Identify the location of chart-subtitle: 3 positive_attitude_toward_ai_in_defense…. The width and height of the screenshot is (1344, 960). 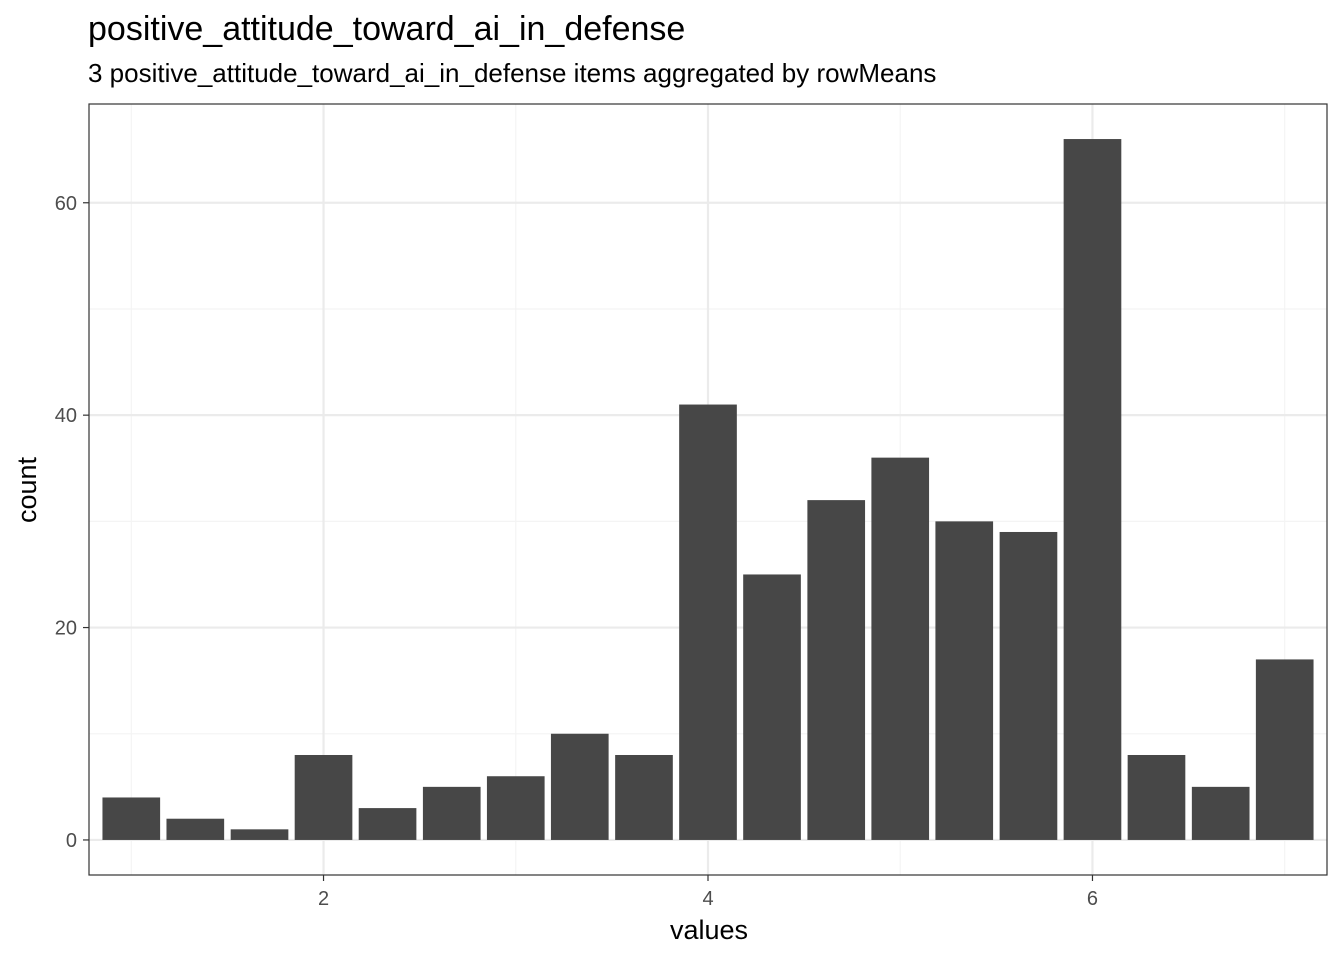
(512, 73).